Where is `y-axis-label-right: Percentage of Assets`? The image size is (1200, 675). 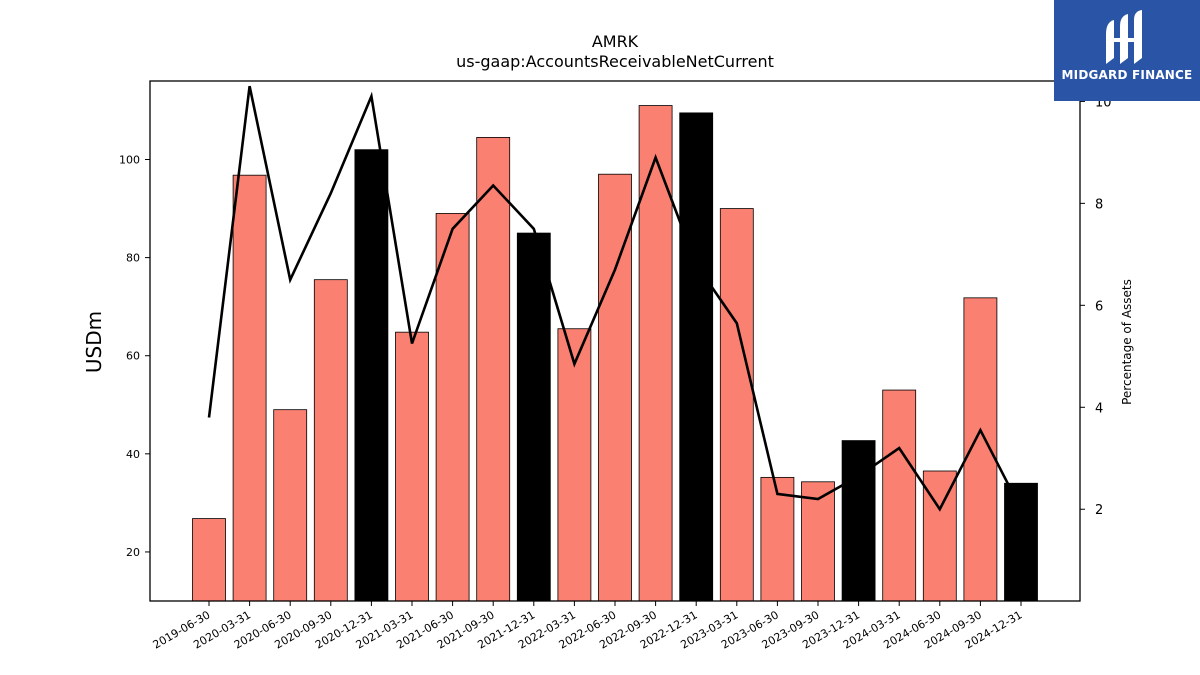 y-axis-label-right: Percentage of Assets is located at coordinates (1127, 342).